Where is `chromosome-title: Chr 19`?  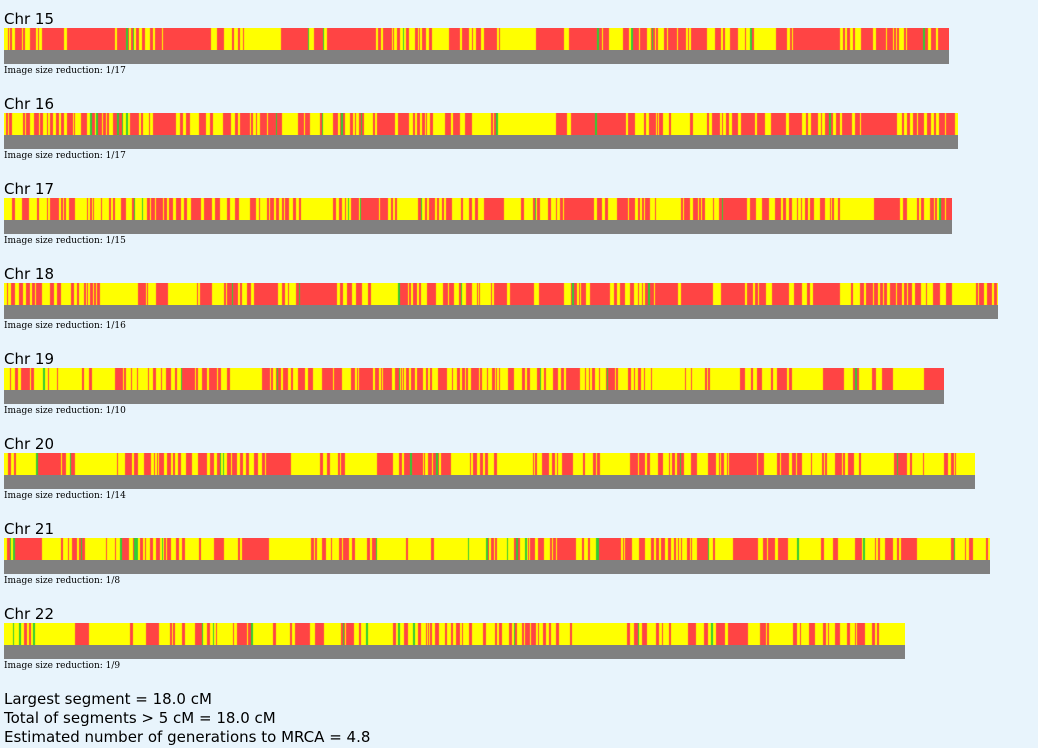 chromosome-title: Chr 19 is located at coordinates (29, 359).